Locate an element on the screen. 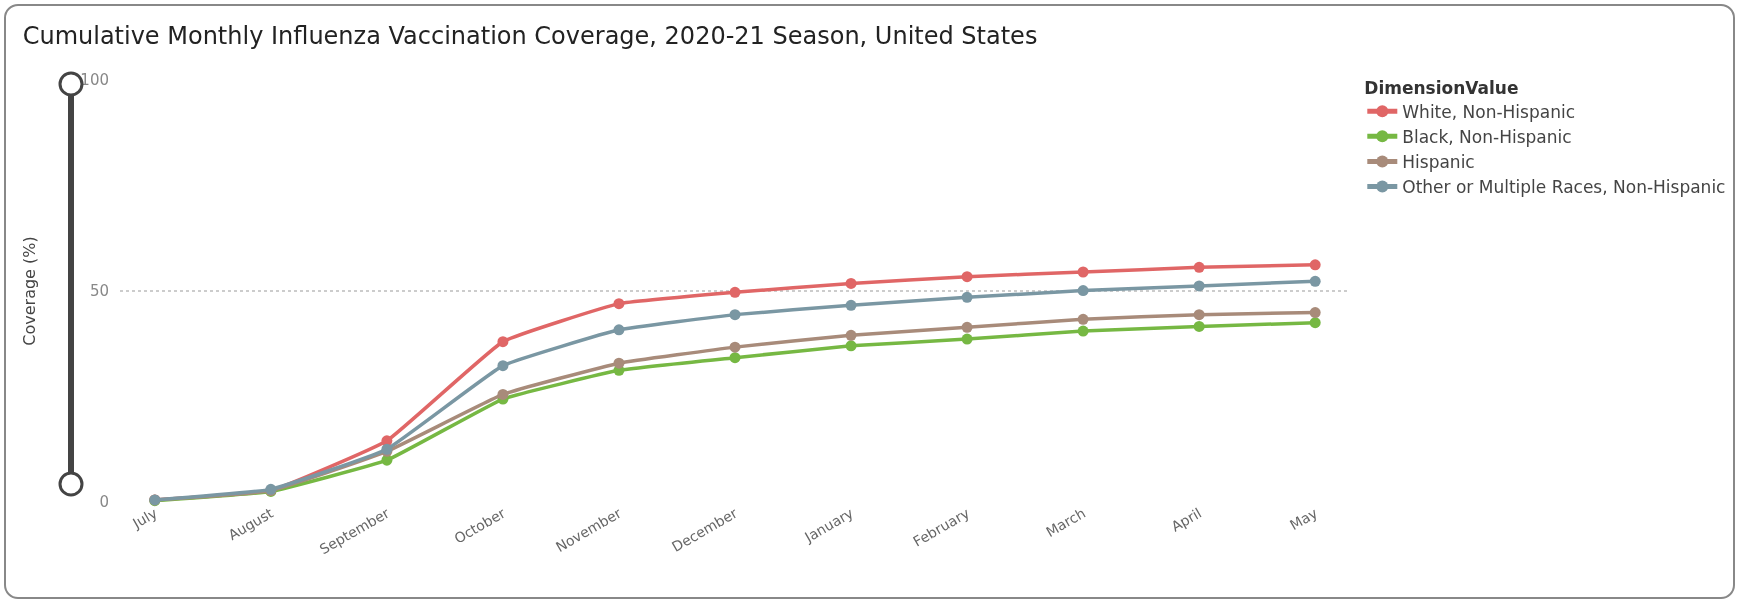  legend-label: White, Non-Hispanic is located at coordinates (1488, 111).